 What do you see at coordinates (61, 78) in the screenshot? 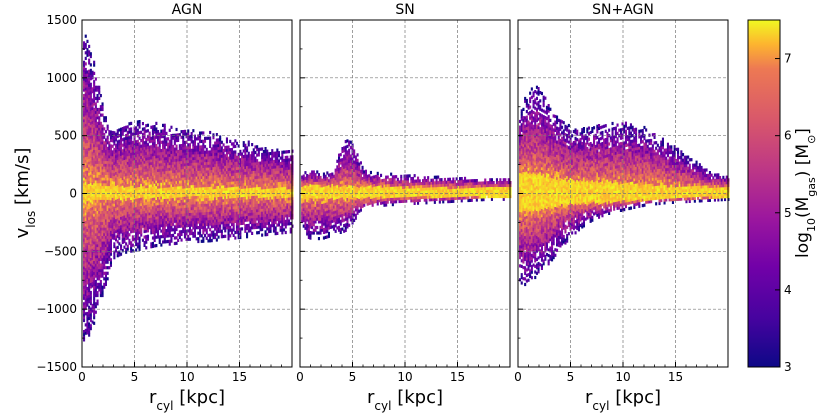
I see `y-tick-label: 1000` at bounding box center [61, 78].